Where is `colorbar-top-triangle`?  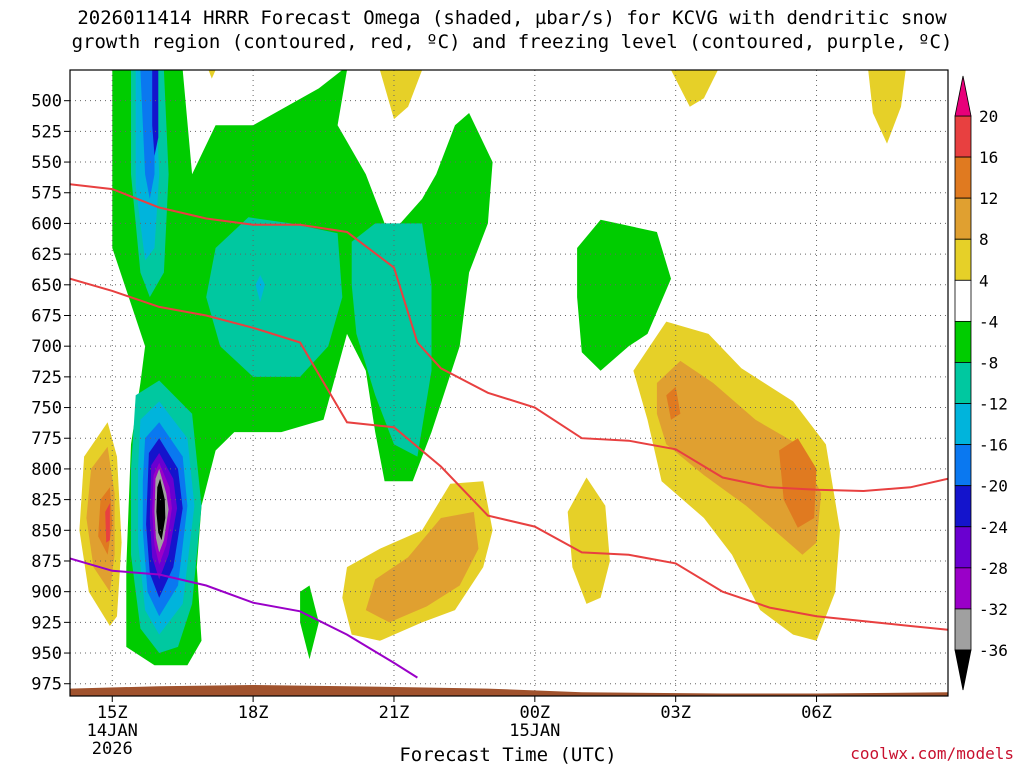 colorbar-top-triangle is located at coordinates (963, 96).